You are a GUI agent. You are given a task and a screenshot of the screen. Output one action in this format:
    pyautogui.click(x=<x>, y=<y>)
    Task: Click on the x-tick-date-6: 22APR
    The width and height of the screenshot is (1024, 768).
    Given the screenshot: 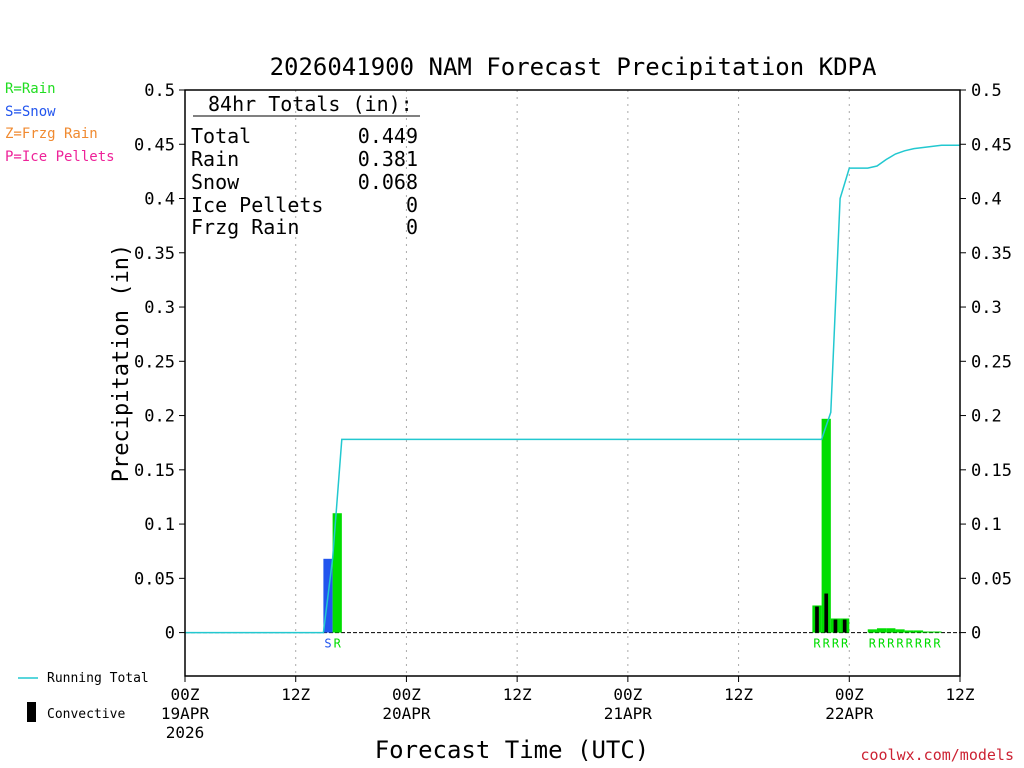 What is the action you would take?
    pyautogui.click(x=849, y=713)
    